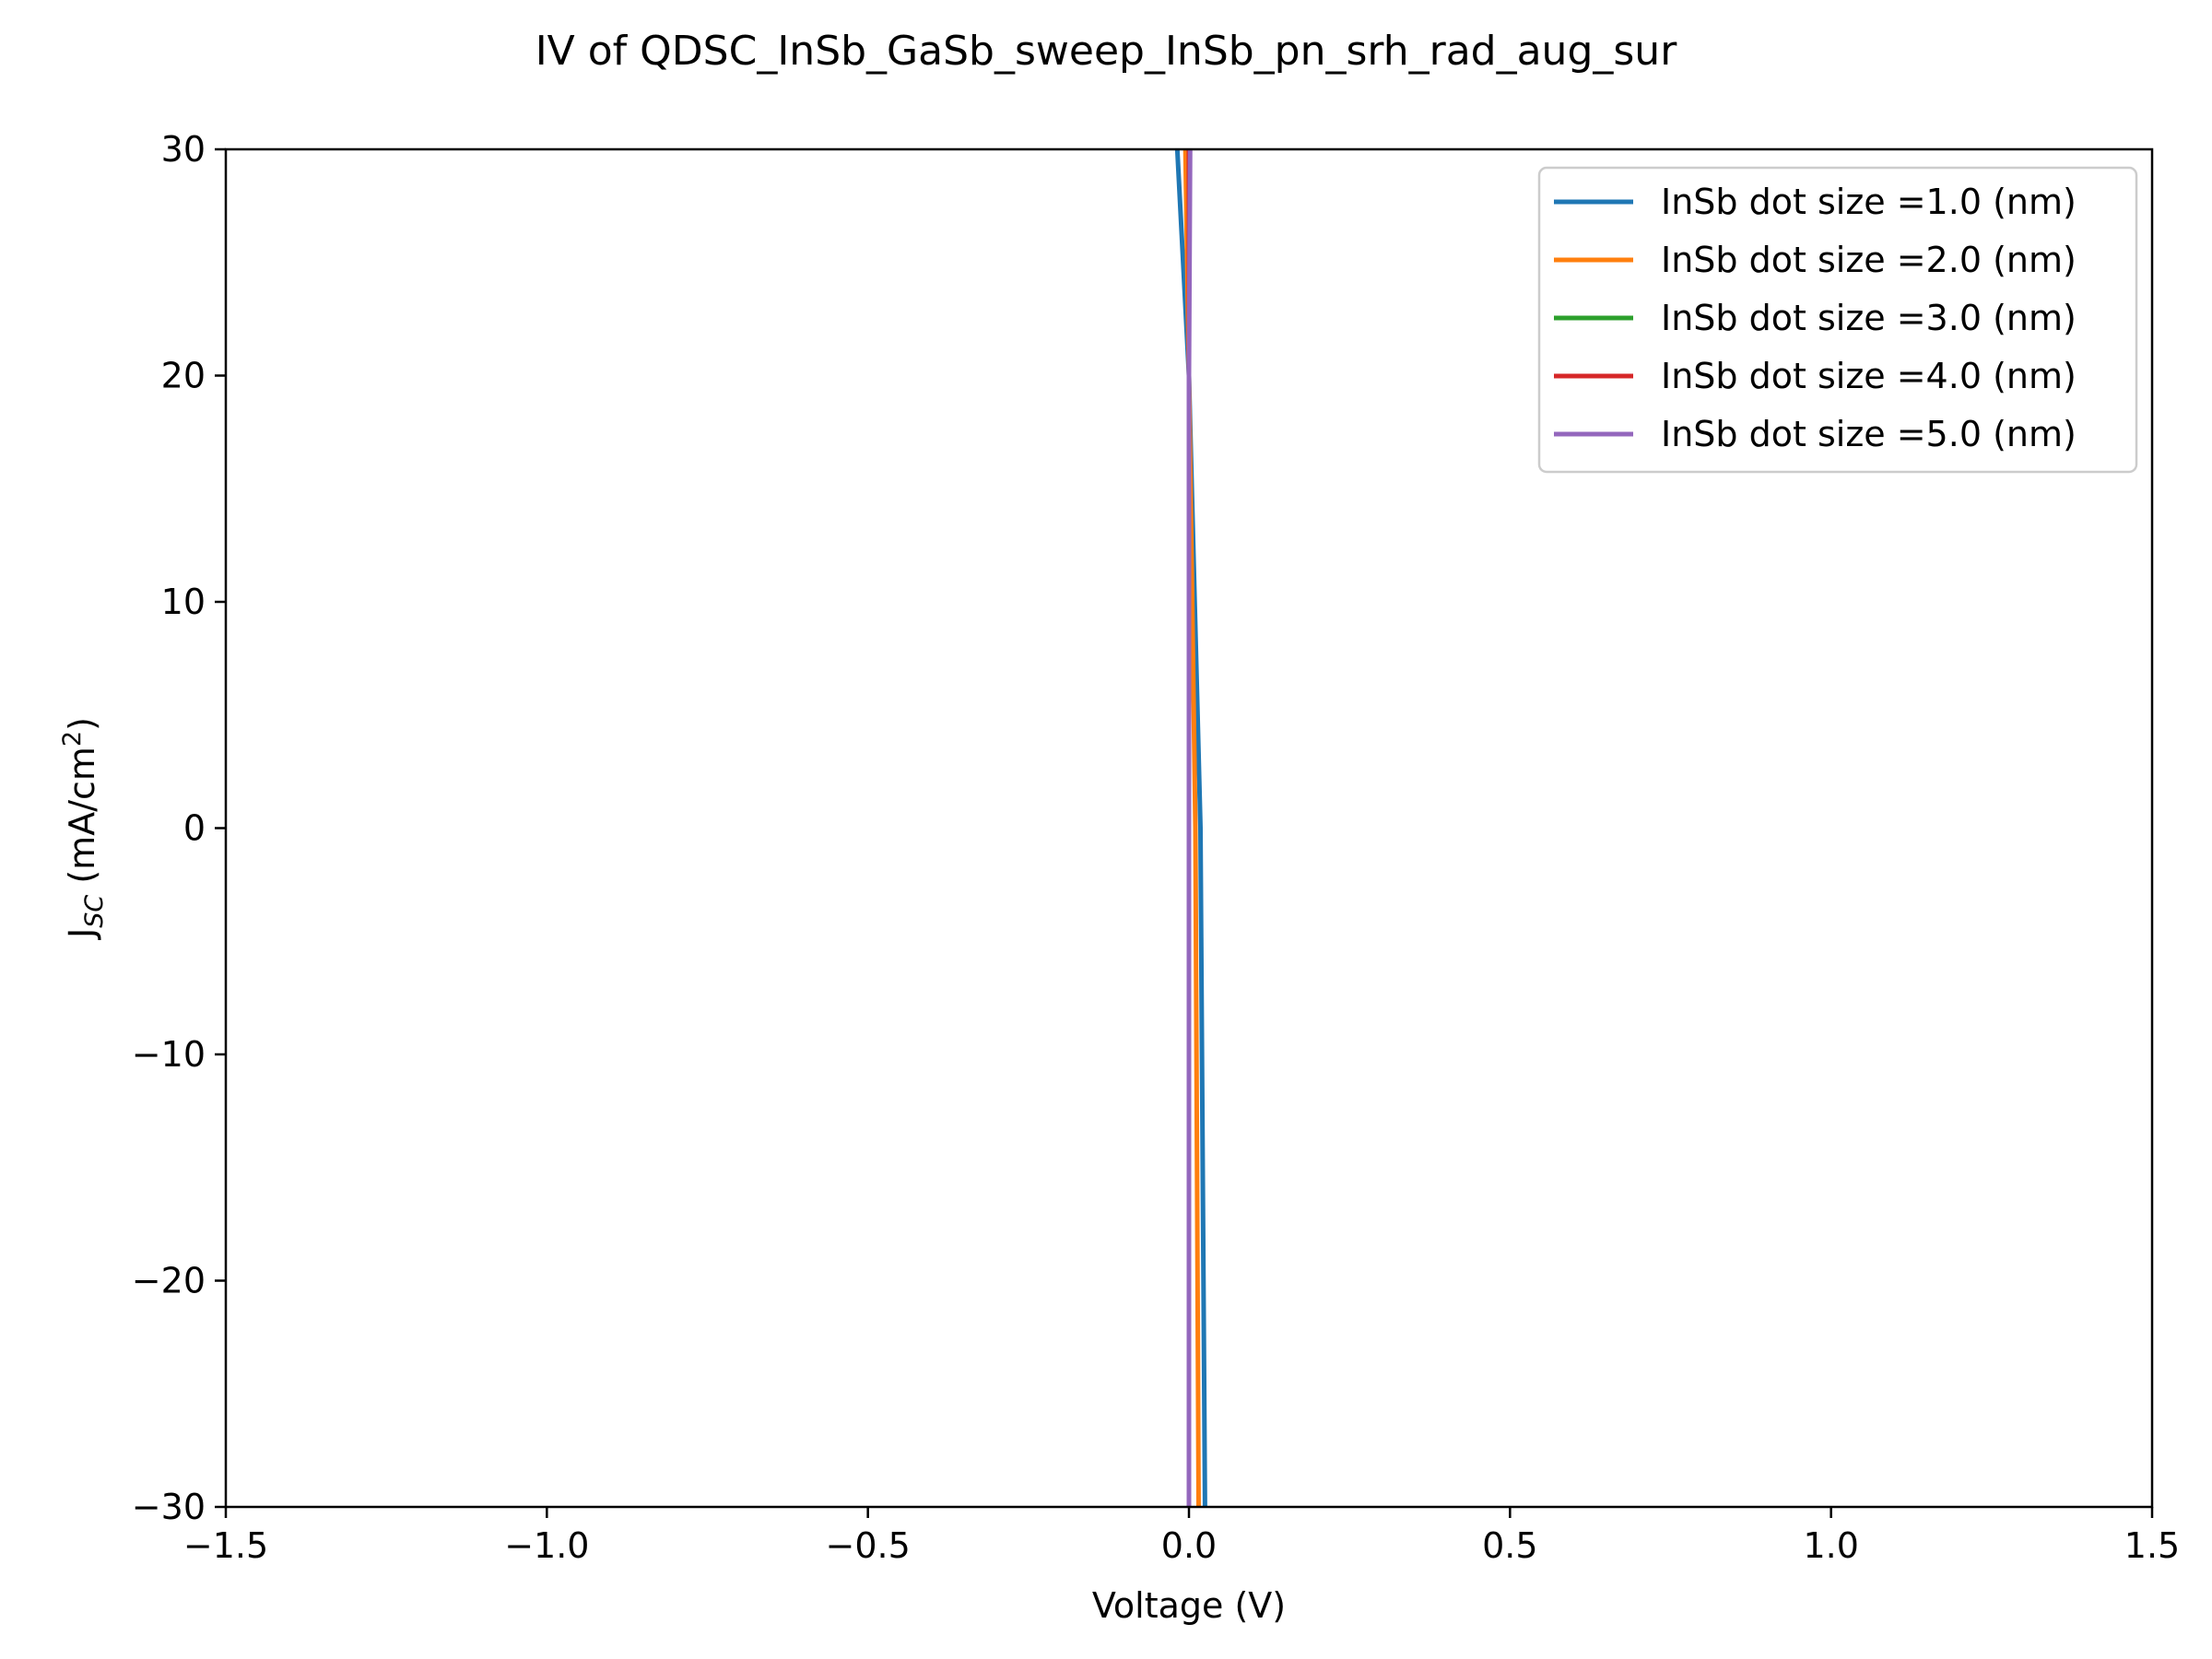 This screenshot has height=1659, width=2212. I want to click on y-tick-label: 10, so click(183, 602).